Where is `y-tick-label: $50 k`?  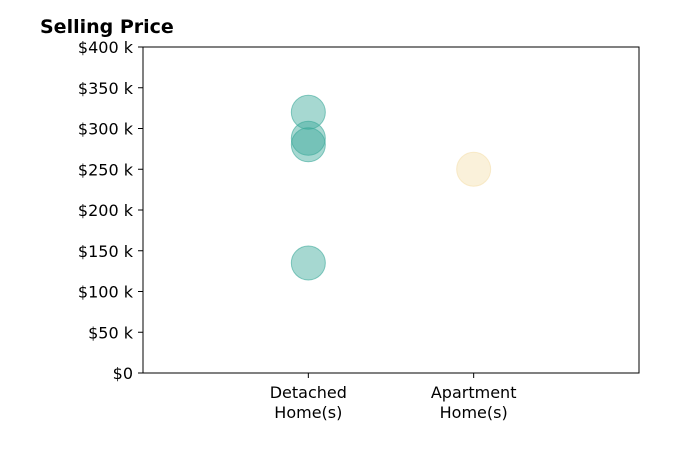
y-tick-label: $50 k is located at coordinates (111, 332).